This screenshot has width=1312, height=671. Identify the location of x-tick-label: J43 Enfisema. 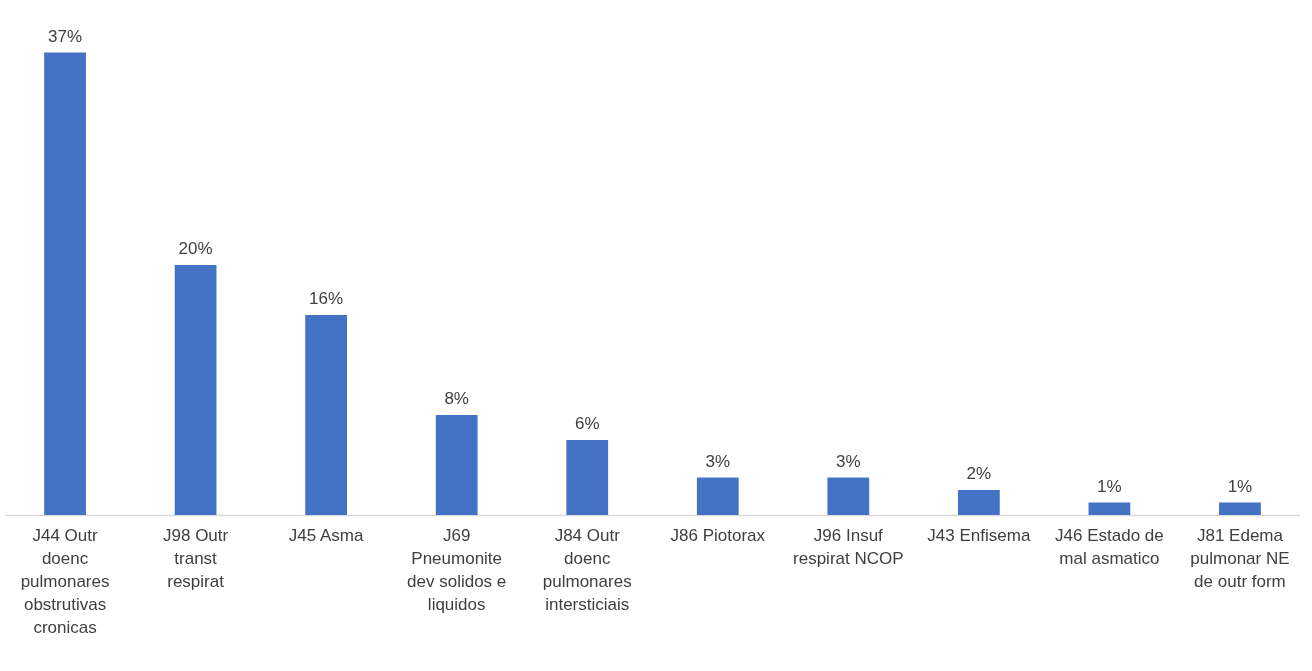
(979, 535).